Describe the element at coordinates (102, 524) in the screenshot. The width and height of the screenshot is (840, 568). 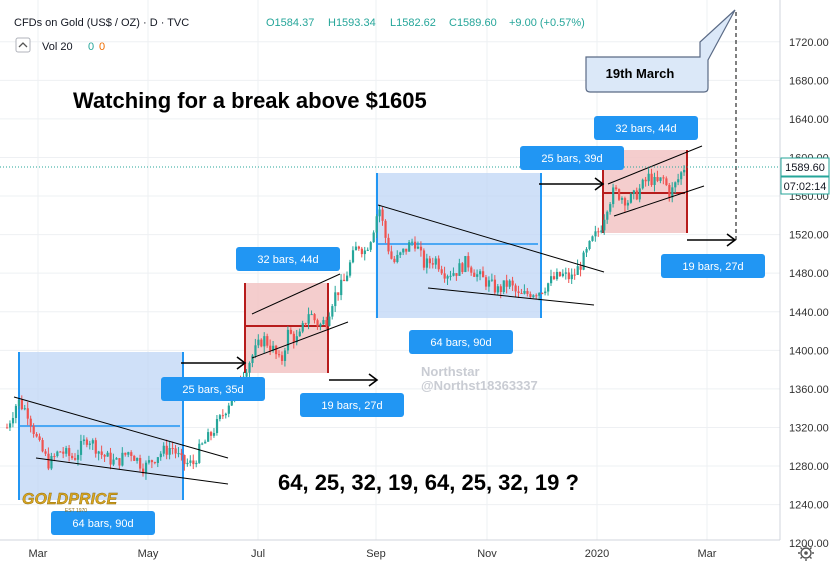
I see `label-64-bars-1-text: 64 bars, 90d` at that location.